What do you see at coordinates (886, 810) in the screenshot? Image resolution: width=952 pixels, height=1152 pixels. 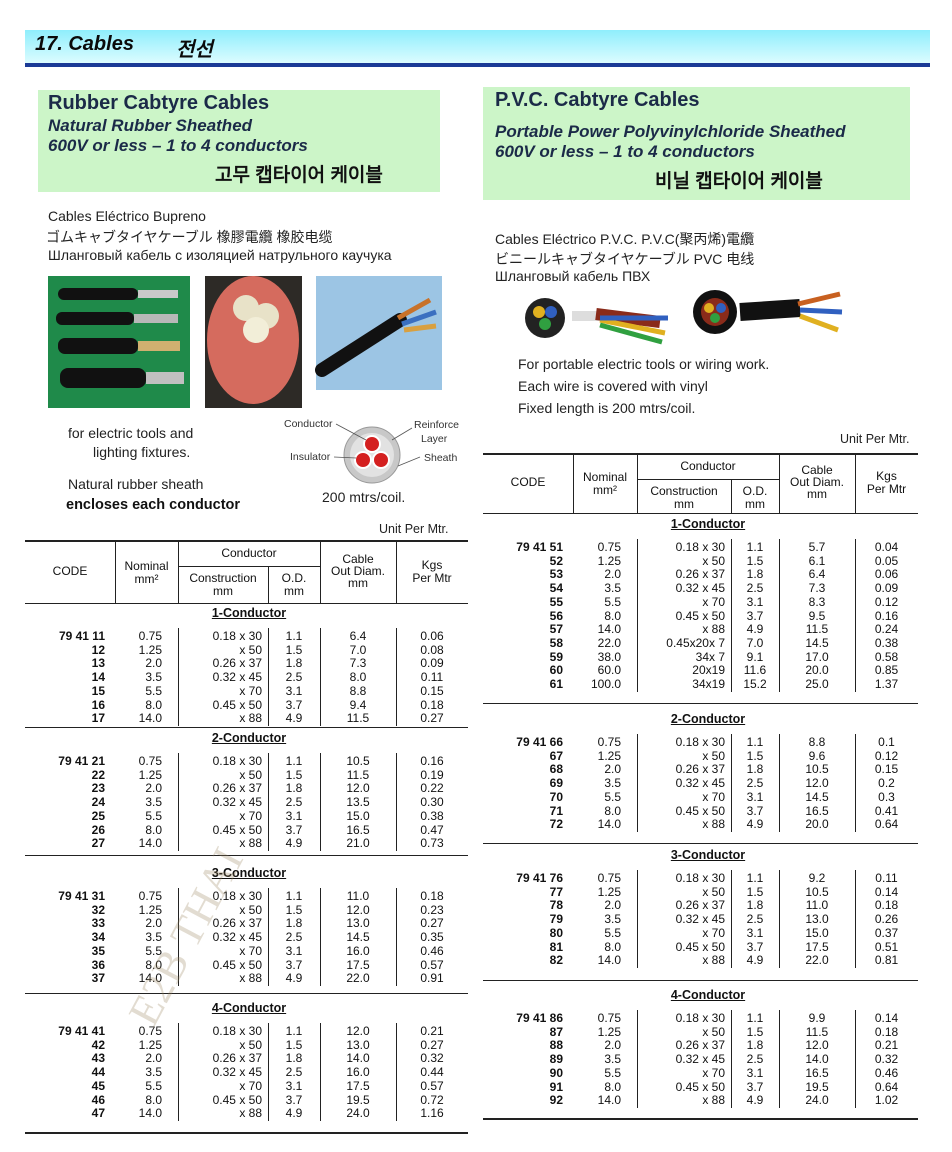 I see `cell: 0.41` at bounding box center [886, 810].